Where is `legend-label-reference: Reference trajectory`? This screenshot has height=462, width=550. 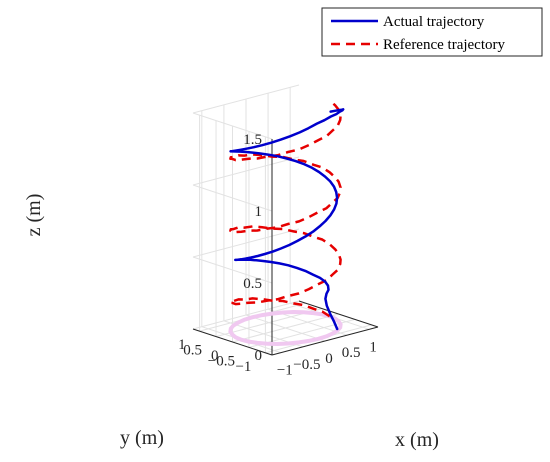 legend-label-reference: Reference trajectory is located at coordinates (444, 45).